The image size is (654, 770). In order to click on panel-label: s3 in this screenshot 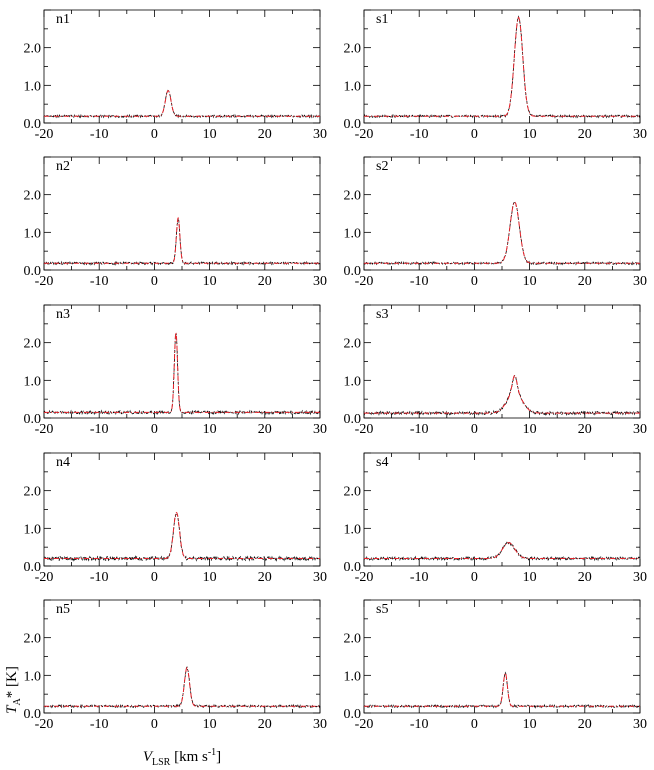, I will do `click(382, 314)`.